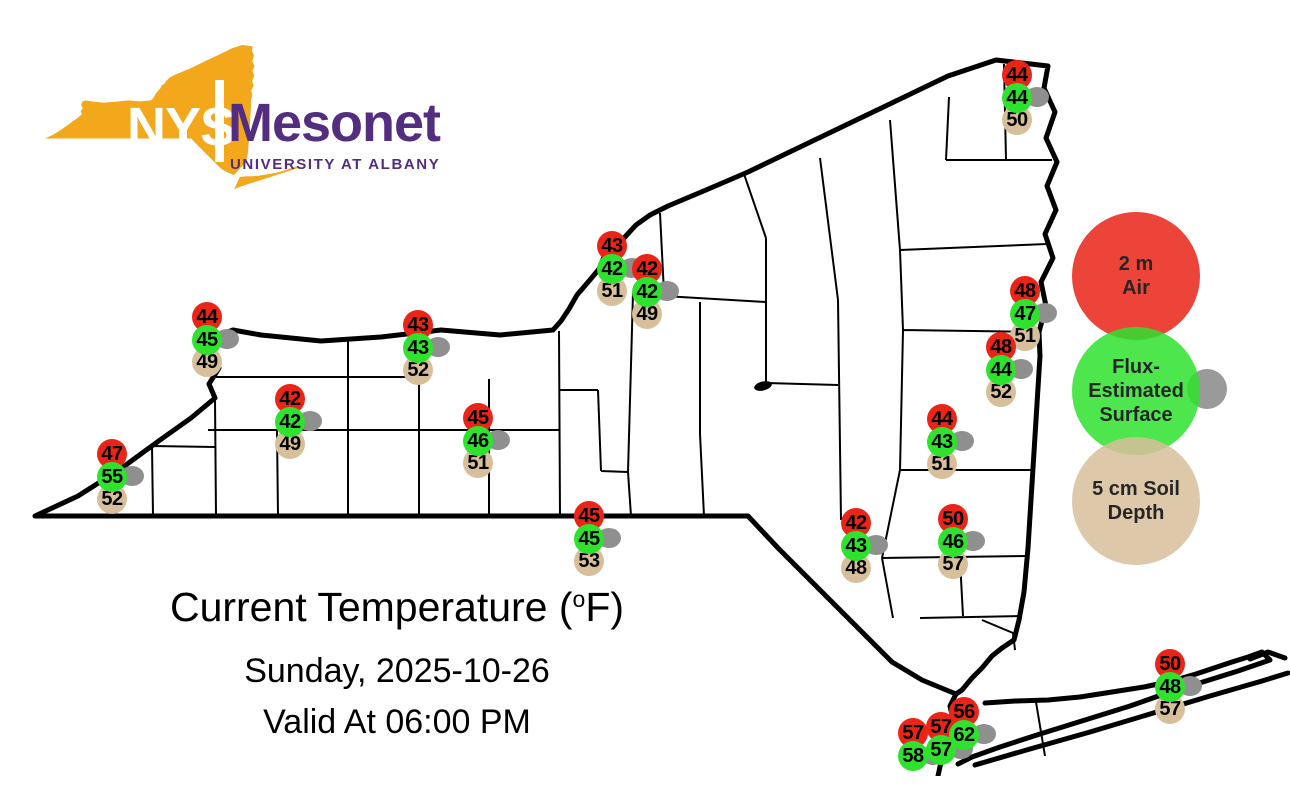 The image size is (1290, 794). Describe the element at coordinates (112, 477) in the screenshot. I see `station-surface-temp: 55` at that location.